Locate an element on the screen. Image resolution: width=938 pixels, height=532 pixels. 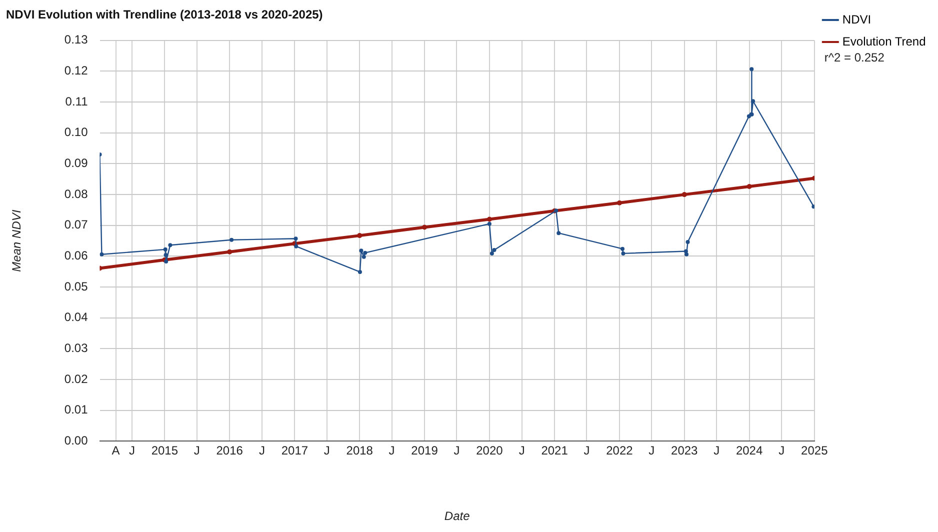
y-tick-label: 0.03 is located at coordinates (76, 348).